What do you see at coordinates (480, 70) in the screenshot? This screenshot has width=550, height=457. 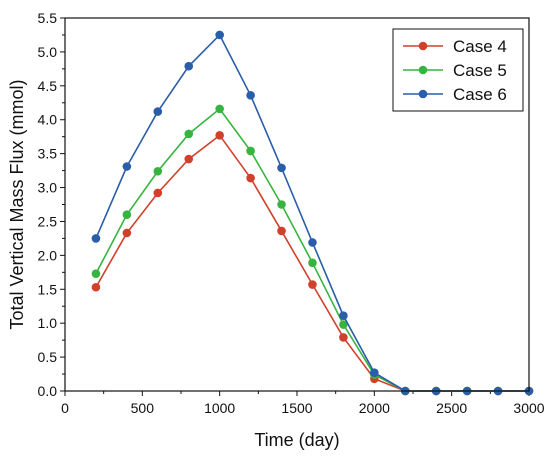 I see `legend-label: Case 5` at bounding box center [480, 70].